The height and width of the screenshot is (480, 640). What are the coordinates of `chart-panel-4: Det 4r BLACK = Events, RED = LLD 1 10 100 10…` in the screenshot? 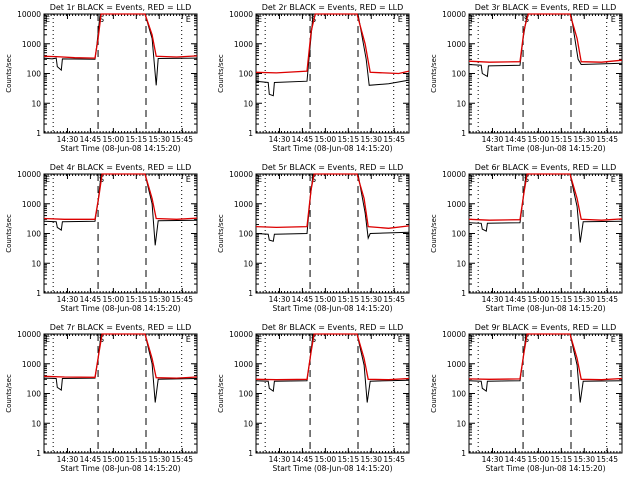 It's located at (101, 238).